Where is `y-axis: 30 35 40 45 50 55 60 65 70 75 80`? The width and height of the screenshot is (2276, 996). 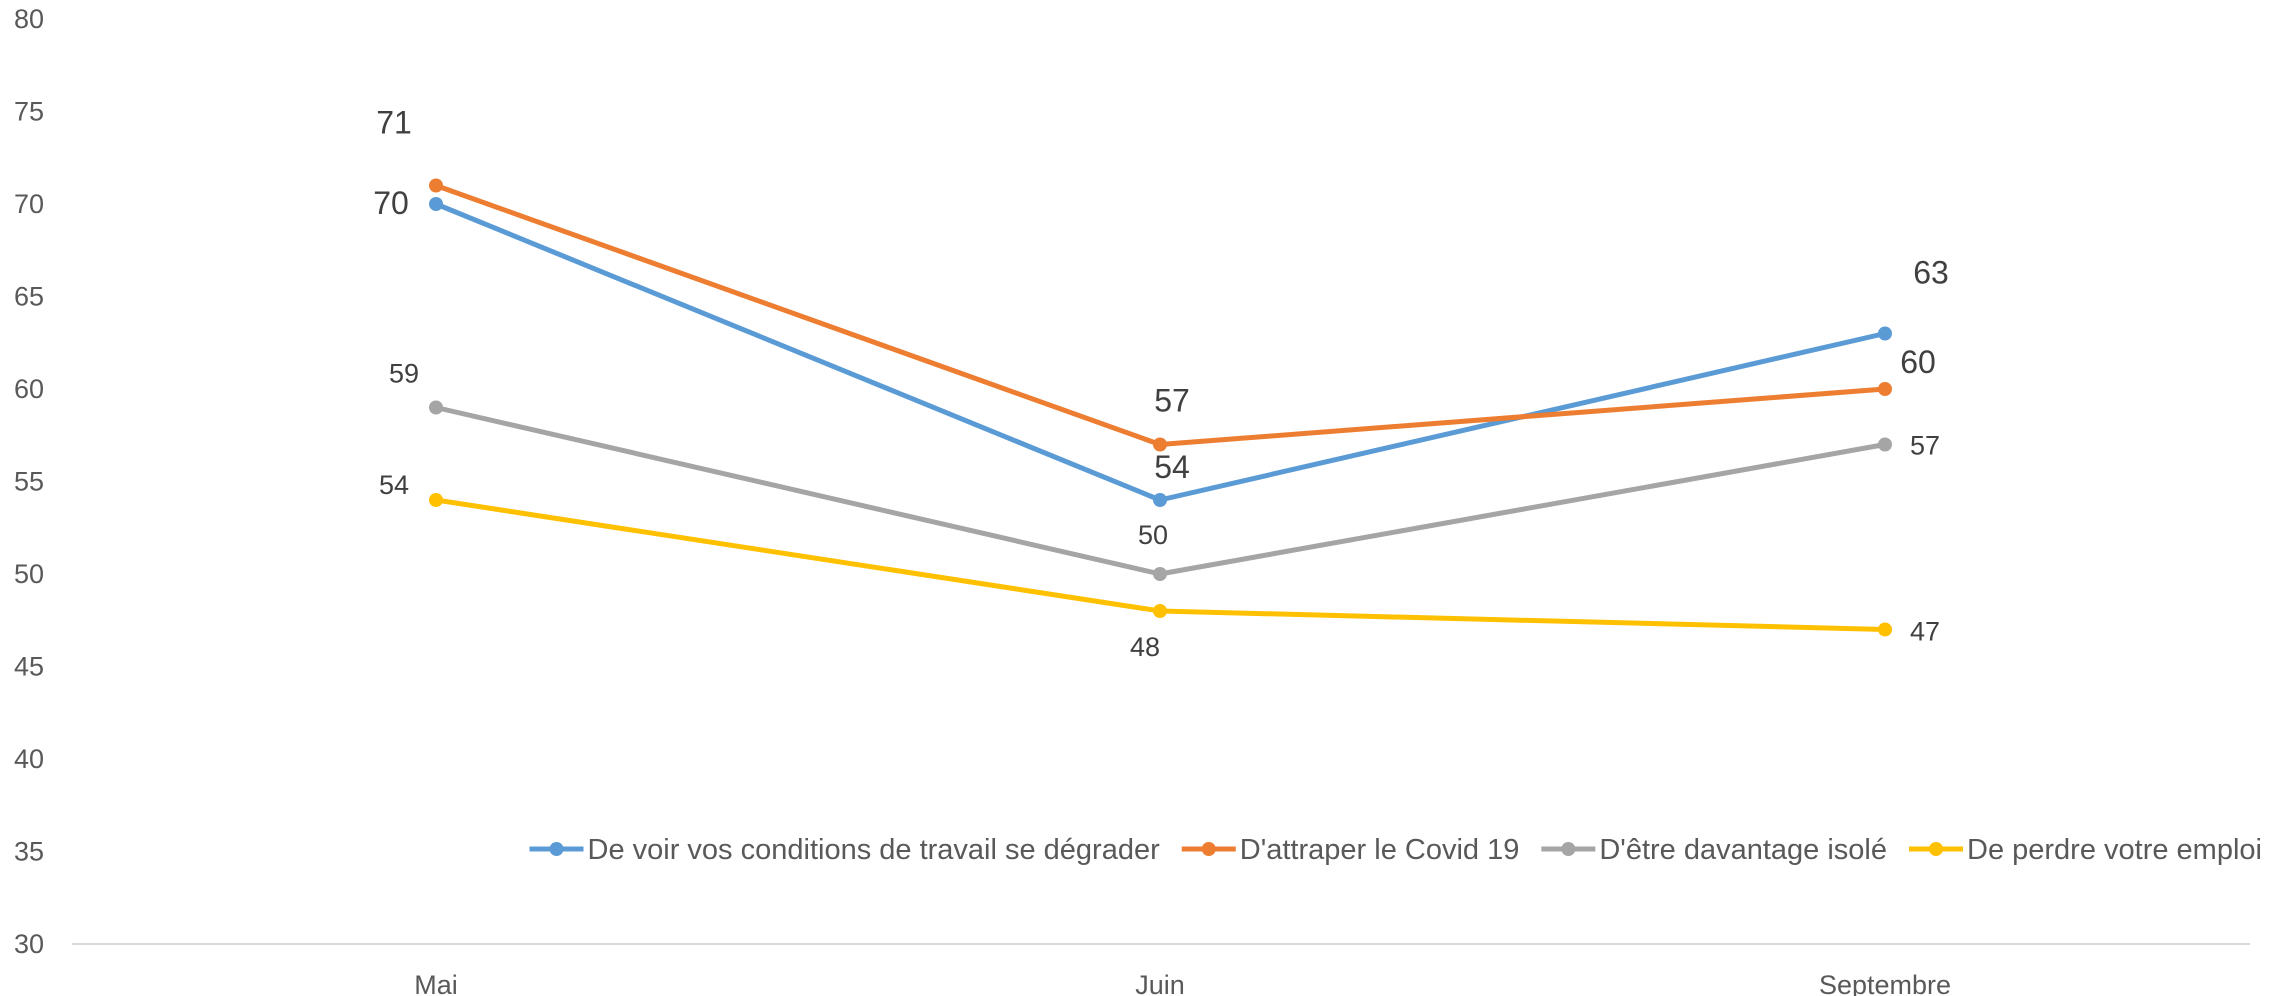 y-axis: 30 35 40 45 50 55 60 65 70 75 80 is located at coordinates (29, 481).